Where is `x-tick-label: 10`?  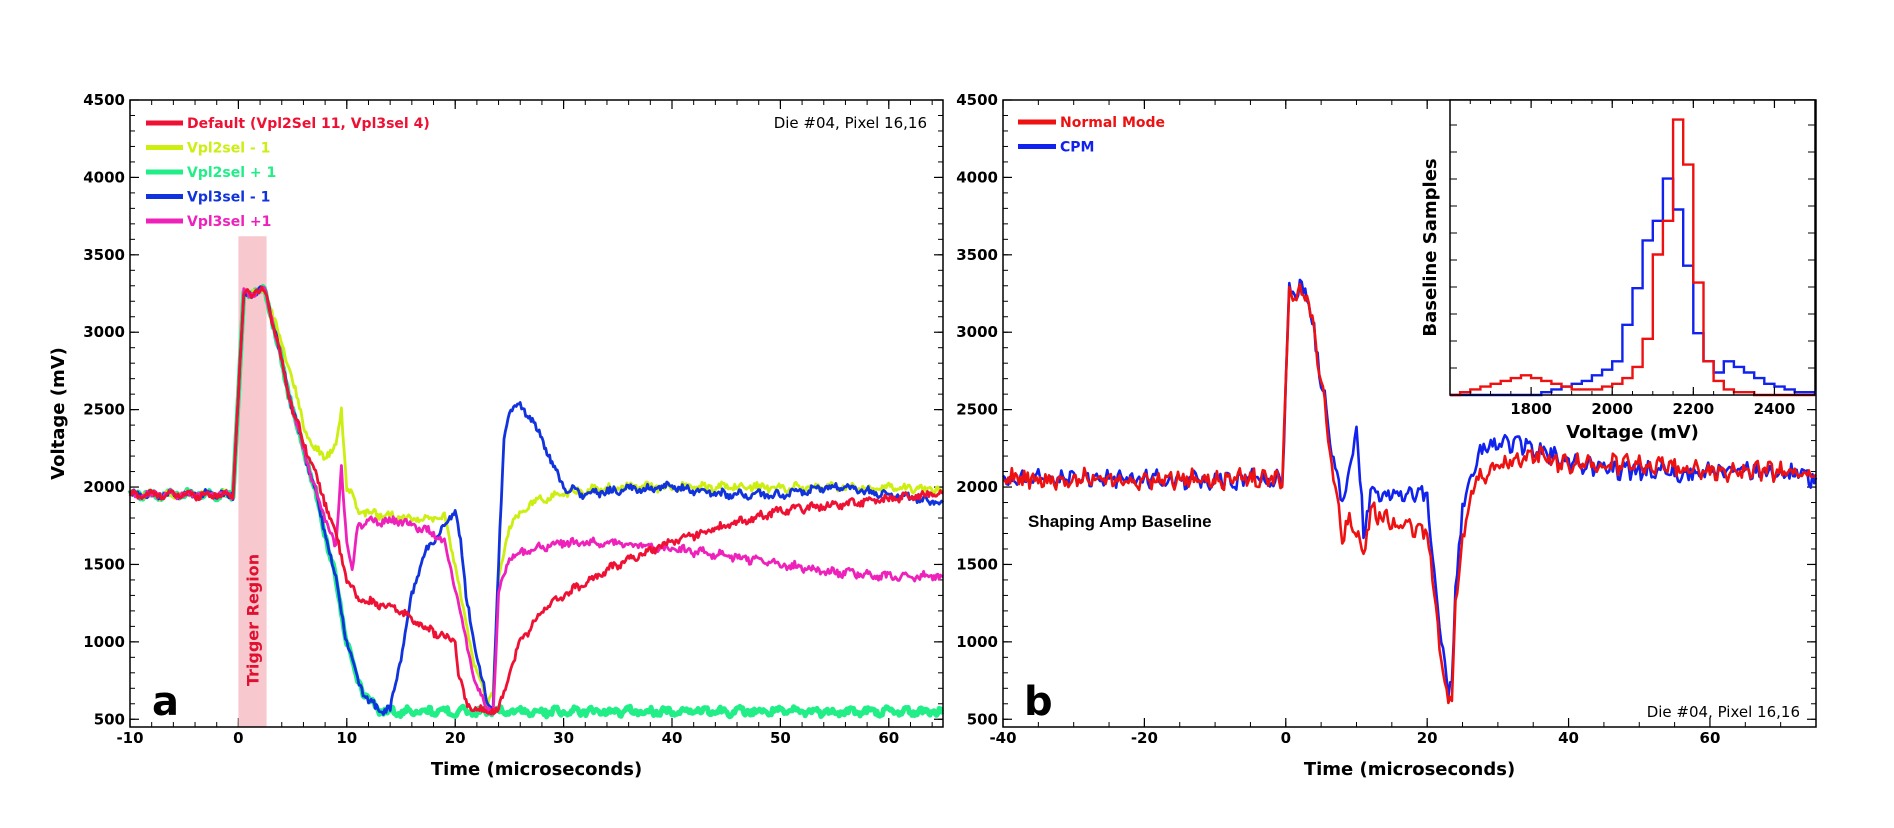 x-tick-label: 10 is located at coordinates (346, 738).